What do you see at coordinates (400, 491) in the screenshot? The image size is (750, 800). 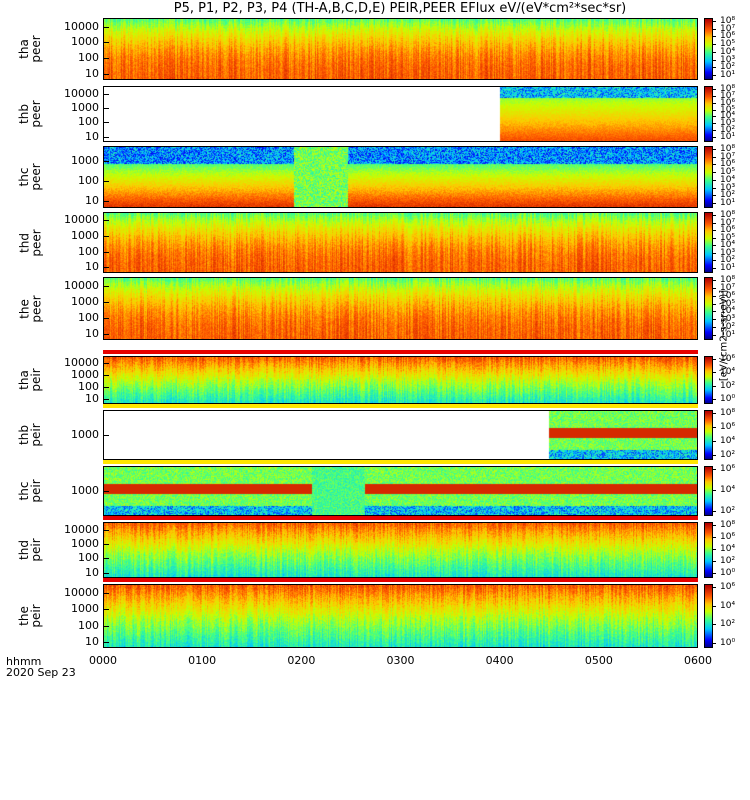 I see `spectrogram-panel-thc-peir` at bounding box center [400, 491].